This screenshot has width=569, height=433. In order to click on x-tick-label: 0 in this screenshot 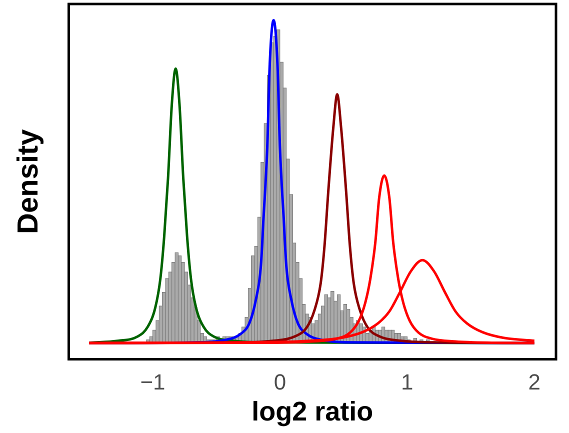, I will do `click(280, 381)`.